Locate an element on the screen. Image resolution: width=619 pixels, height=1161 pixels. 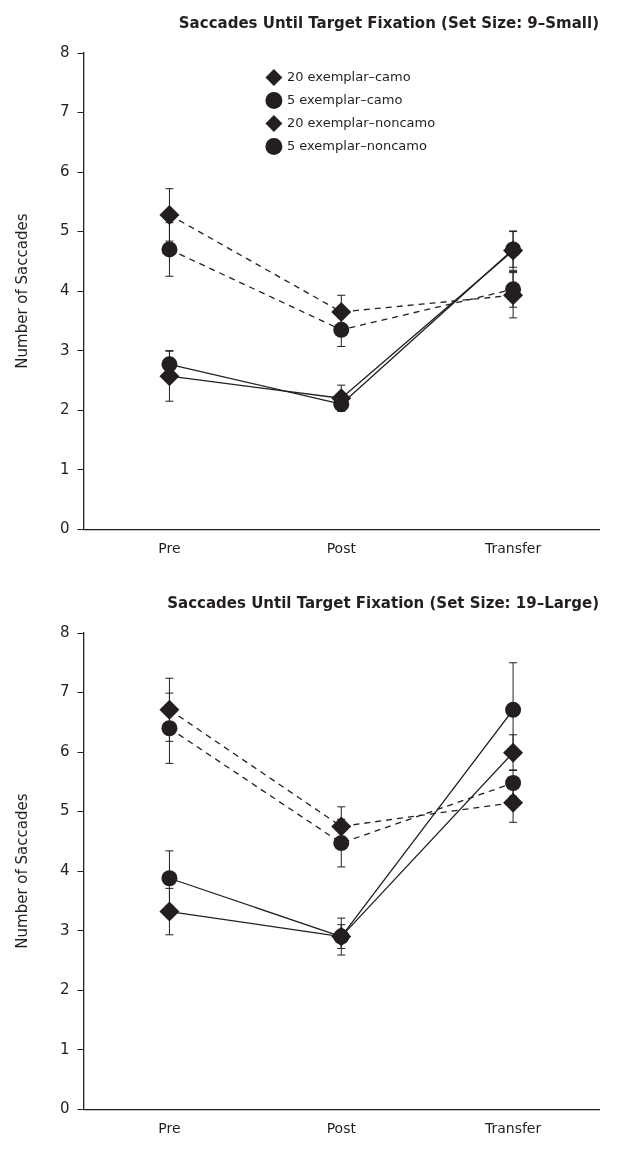
legend-label: 5 exemplar–noncamo is located at coordinates (356, 145).